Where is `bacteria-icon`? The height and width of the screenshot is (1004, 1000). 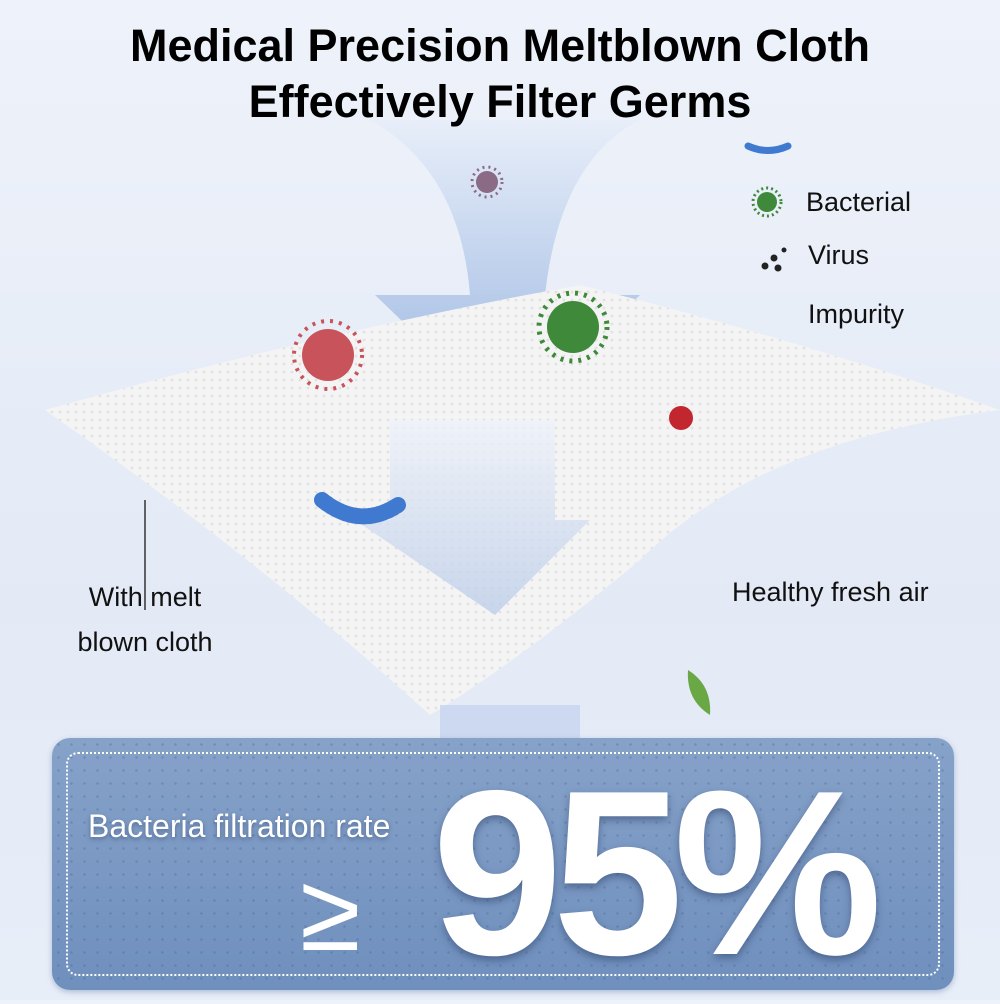
bacteria-icon is located at coordinates (767, 202).